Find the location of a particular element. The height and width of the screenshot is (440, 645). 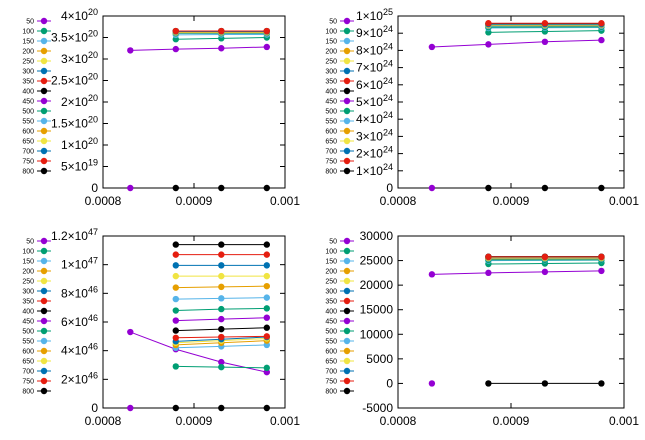

y-tick-label: 0 is located at coordinates (389, 188).